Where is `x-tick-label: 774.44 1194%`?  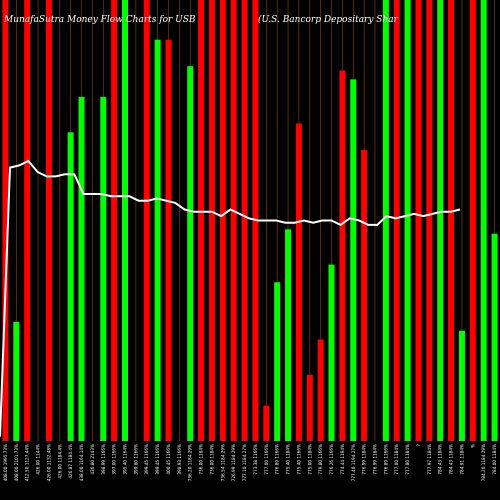 x-tick-label: 774.44 1194% is located at coordinates (342, 459).